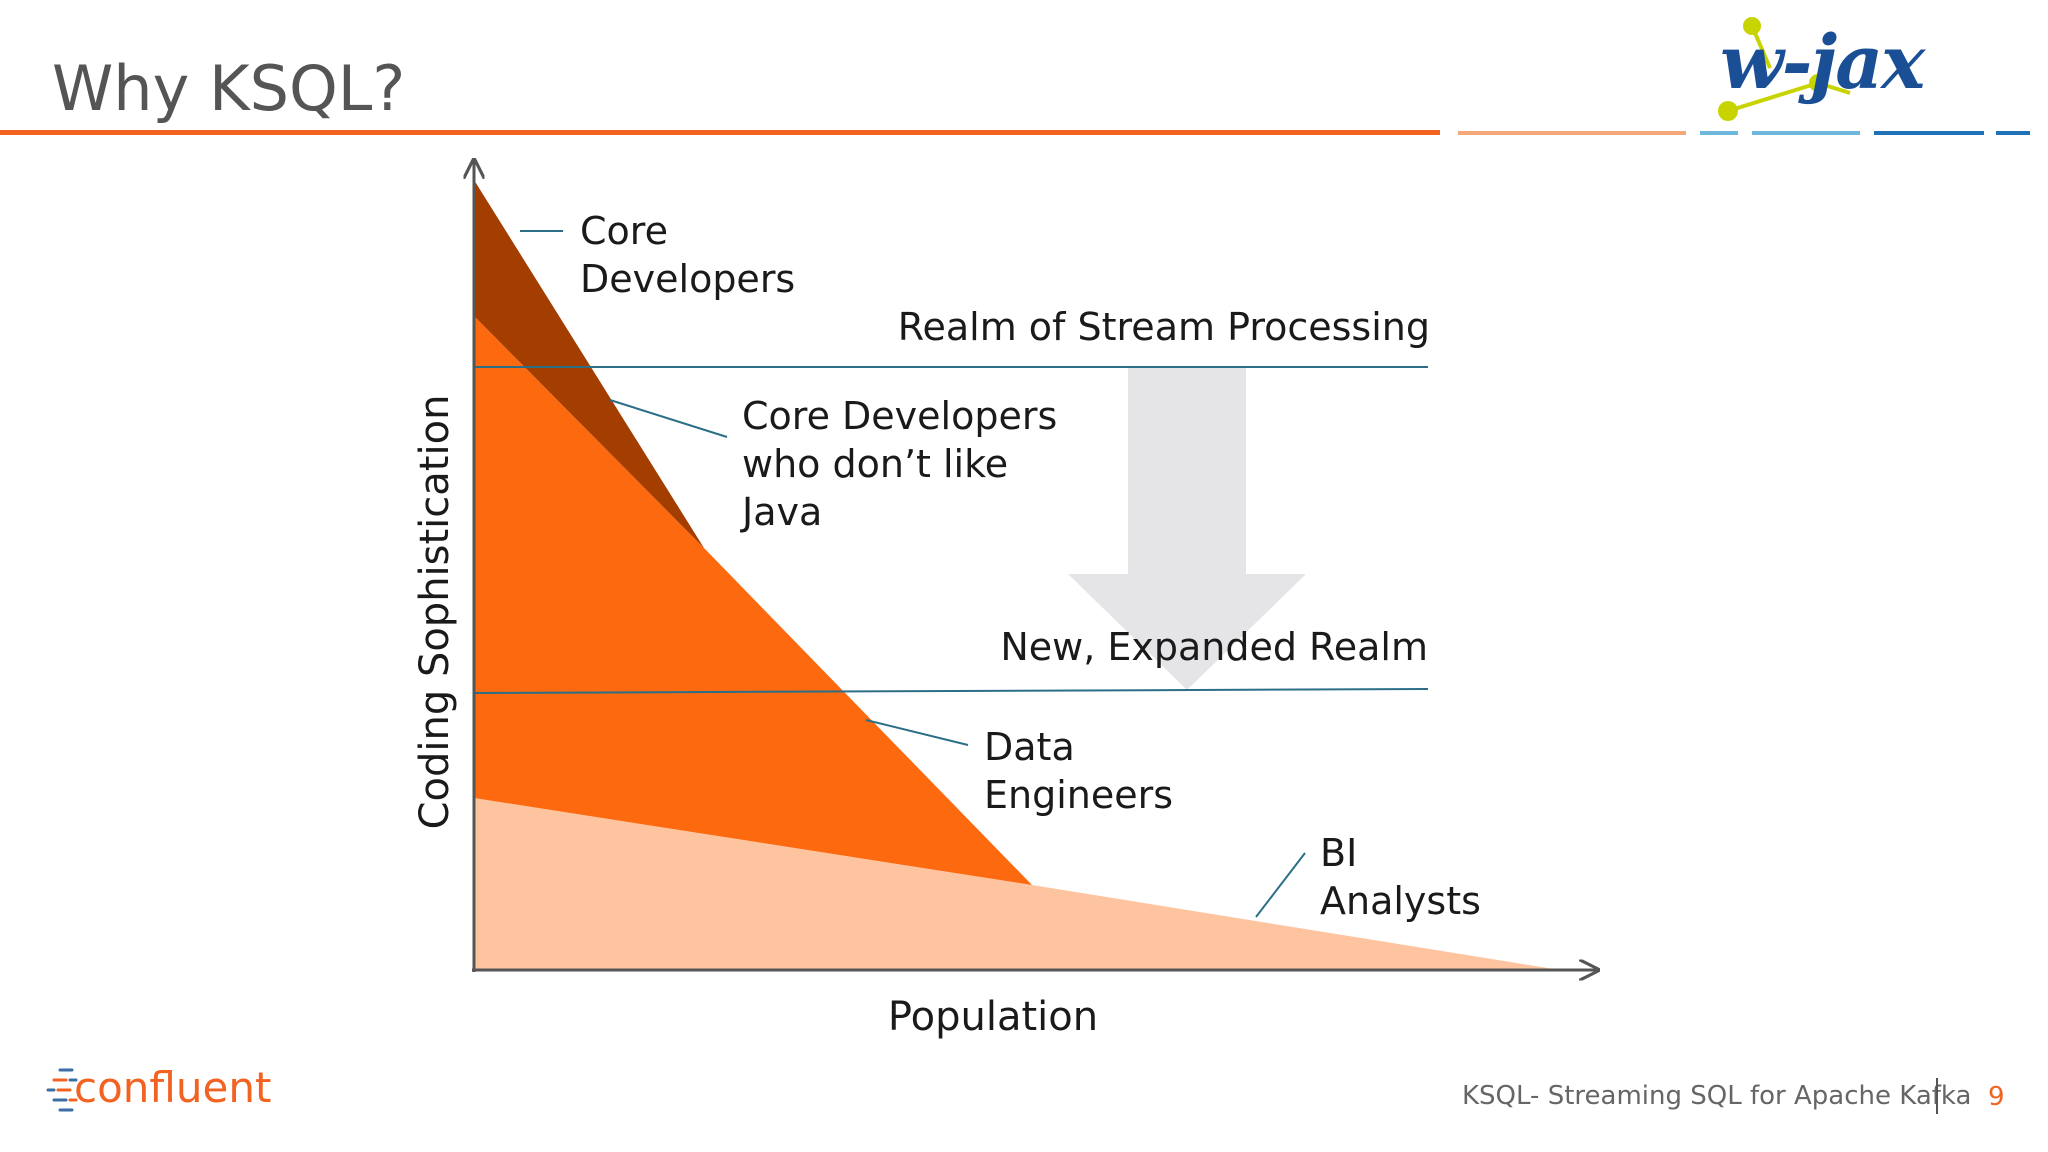  I want to click on svg-text: BI, so click(1338, 853).